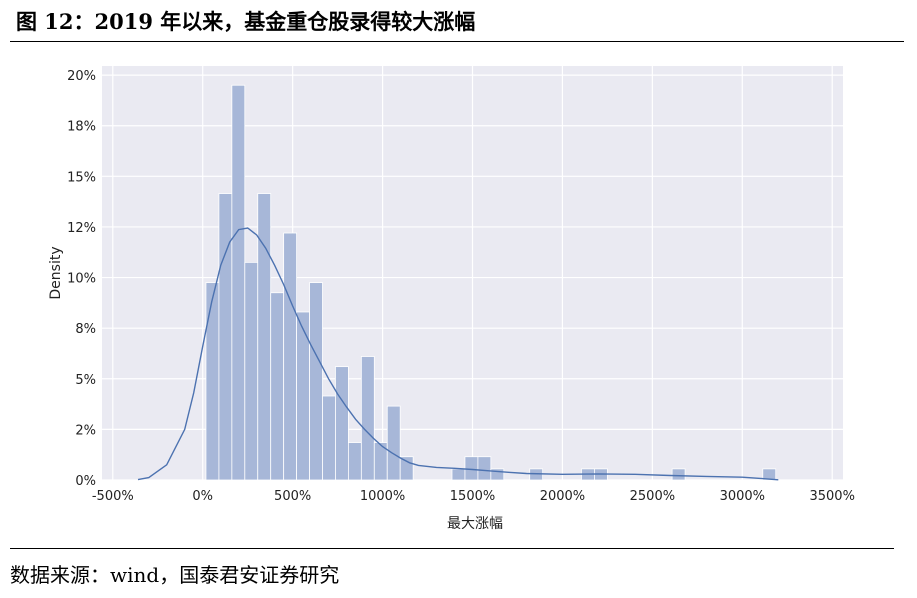  Describe the element at coordinates (246, 21) in the screenshot. I see `figure-title: 图 12：2019 年以来，基金重仓股录得较大涨幅` at that location.